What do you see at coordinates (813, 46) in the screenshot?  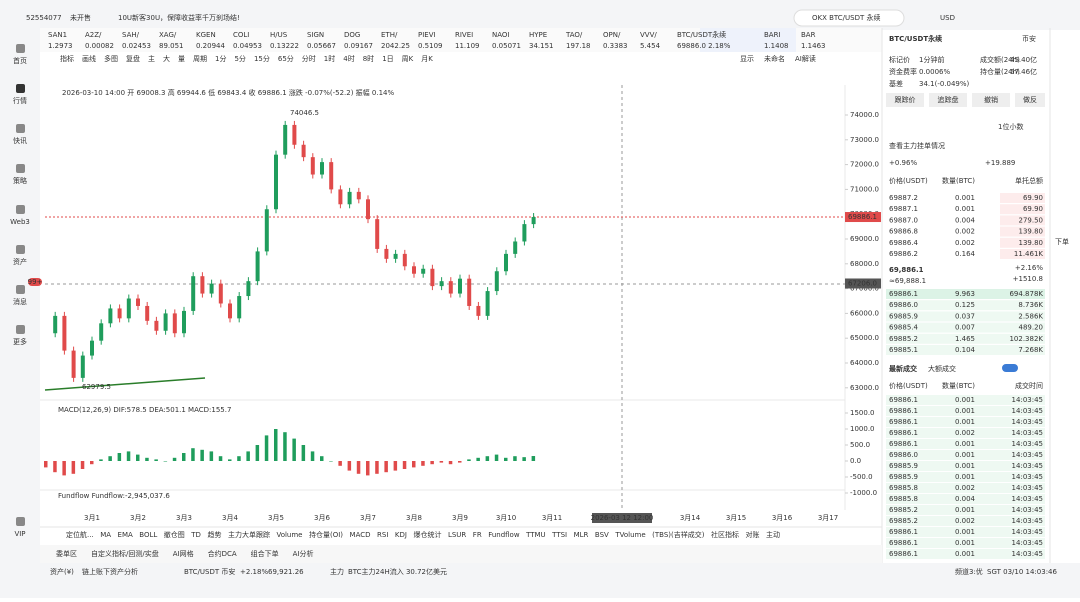 I see `ticker-price: 1.1463` at bounding box center [813, 46].